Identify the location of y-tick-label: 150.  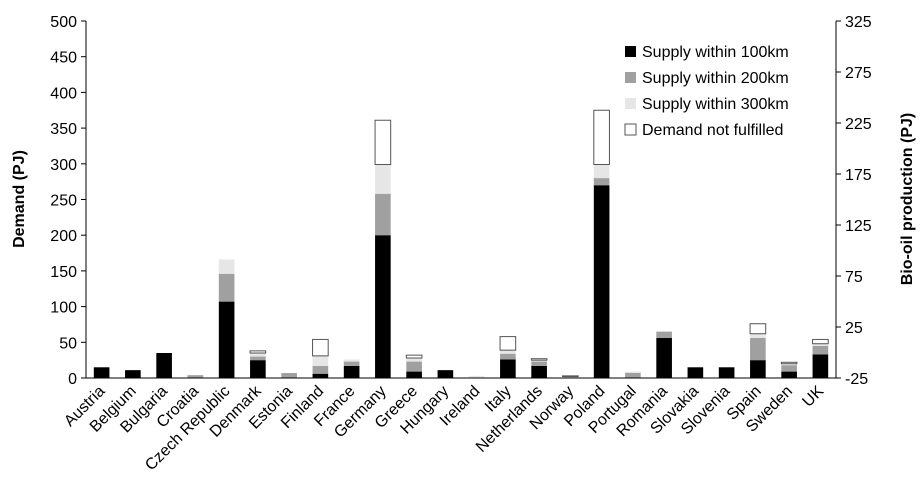
(63, 272).